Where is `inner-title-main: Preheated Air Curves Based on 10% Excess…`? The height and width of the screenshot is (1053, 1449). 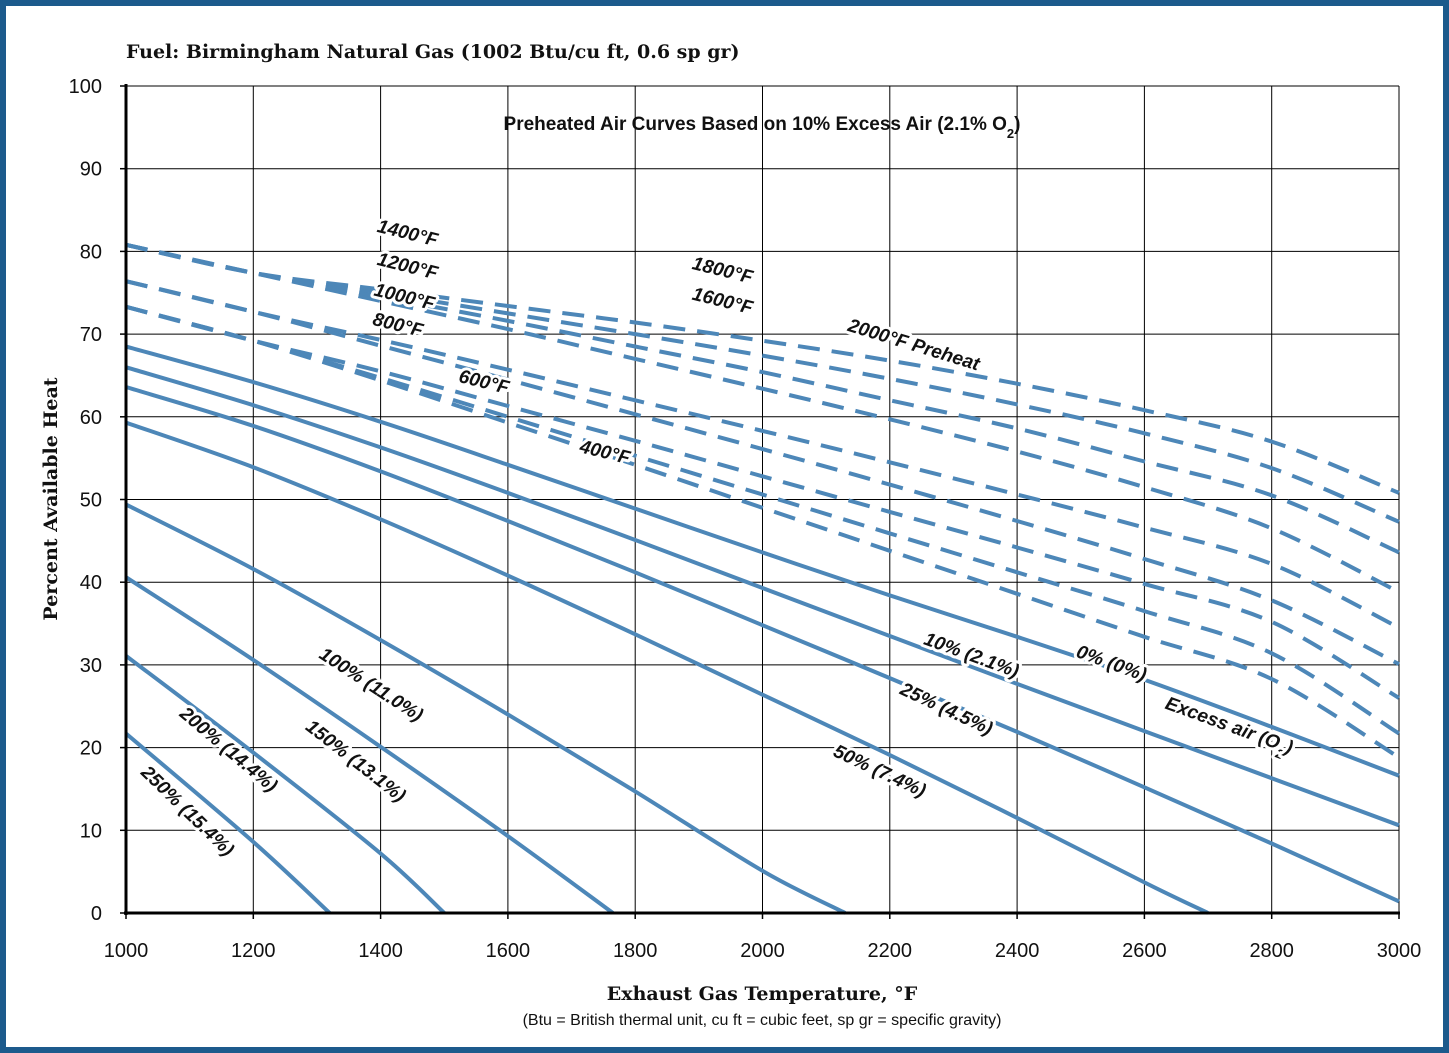
inner-title-main: Preheated Air Curves Based on 10% Excess… is located at coordinates (755, 124).